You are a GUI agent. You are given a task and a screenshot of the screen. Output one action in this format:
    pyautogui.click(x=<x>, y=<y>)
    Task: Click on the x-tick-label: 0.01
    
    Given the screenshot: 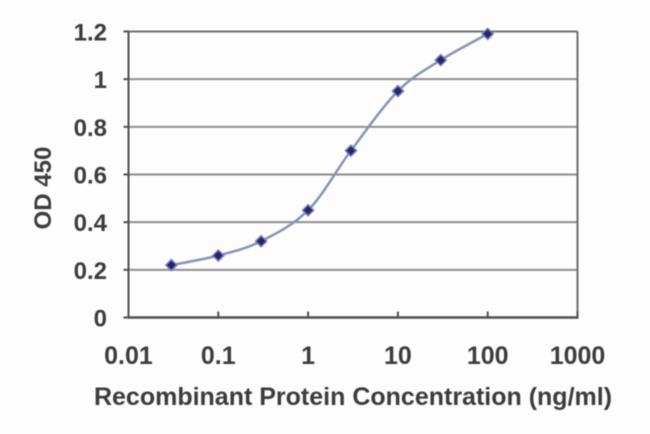 What is the action you would take?
    pyautogui.click(x=128, y=356)
    